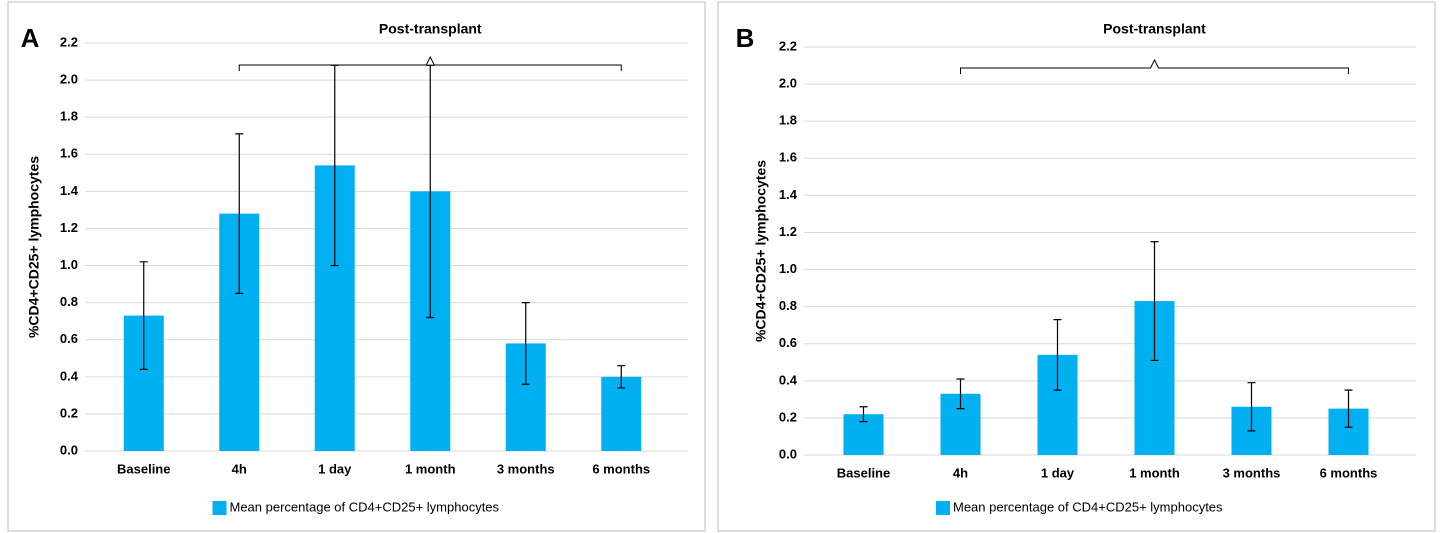 This screenshot has width=1442, height=533. I want to click on panel-label: A, so click(30, 38).